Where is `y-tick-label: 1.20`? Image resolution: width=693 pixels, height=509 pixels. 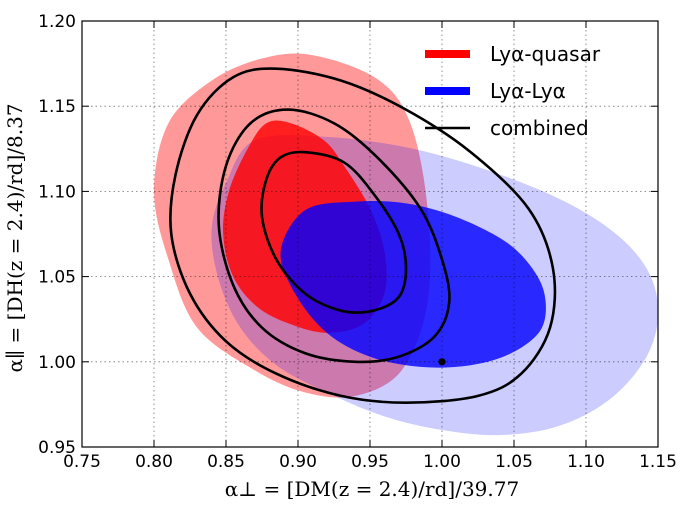 y-tick-label: 1.20 is located at coordinates (57, 22).